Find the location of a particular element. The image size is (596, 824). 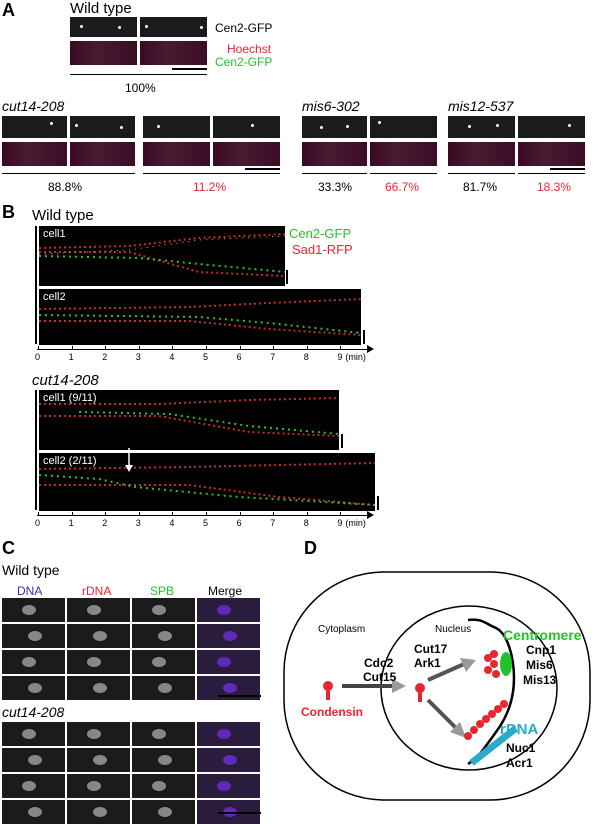

wt-kymo-cell1-tracks is located at coordinates (162, 255).